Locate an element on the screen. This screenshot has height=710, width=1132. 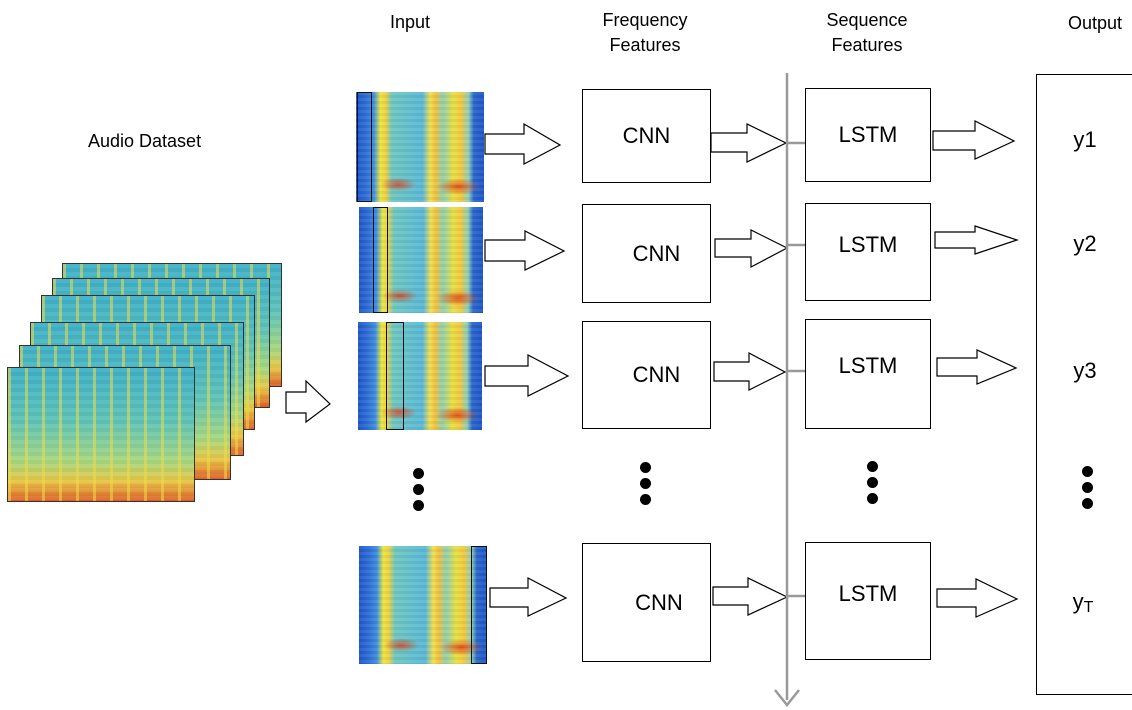
input-header-text: Input is located at coordinates (410, 22).